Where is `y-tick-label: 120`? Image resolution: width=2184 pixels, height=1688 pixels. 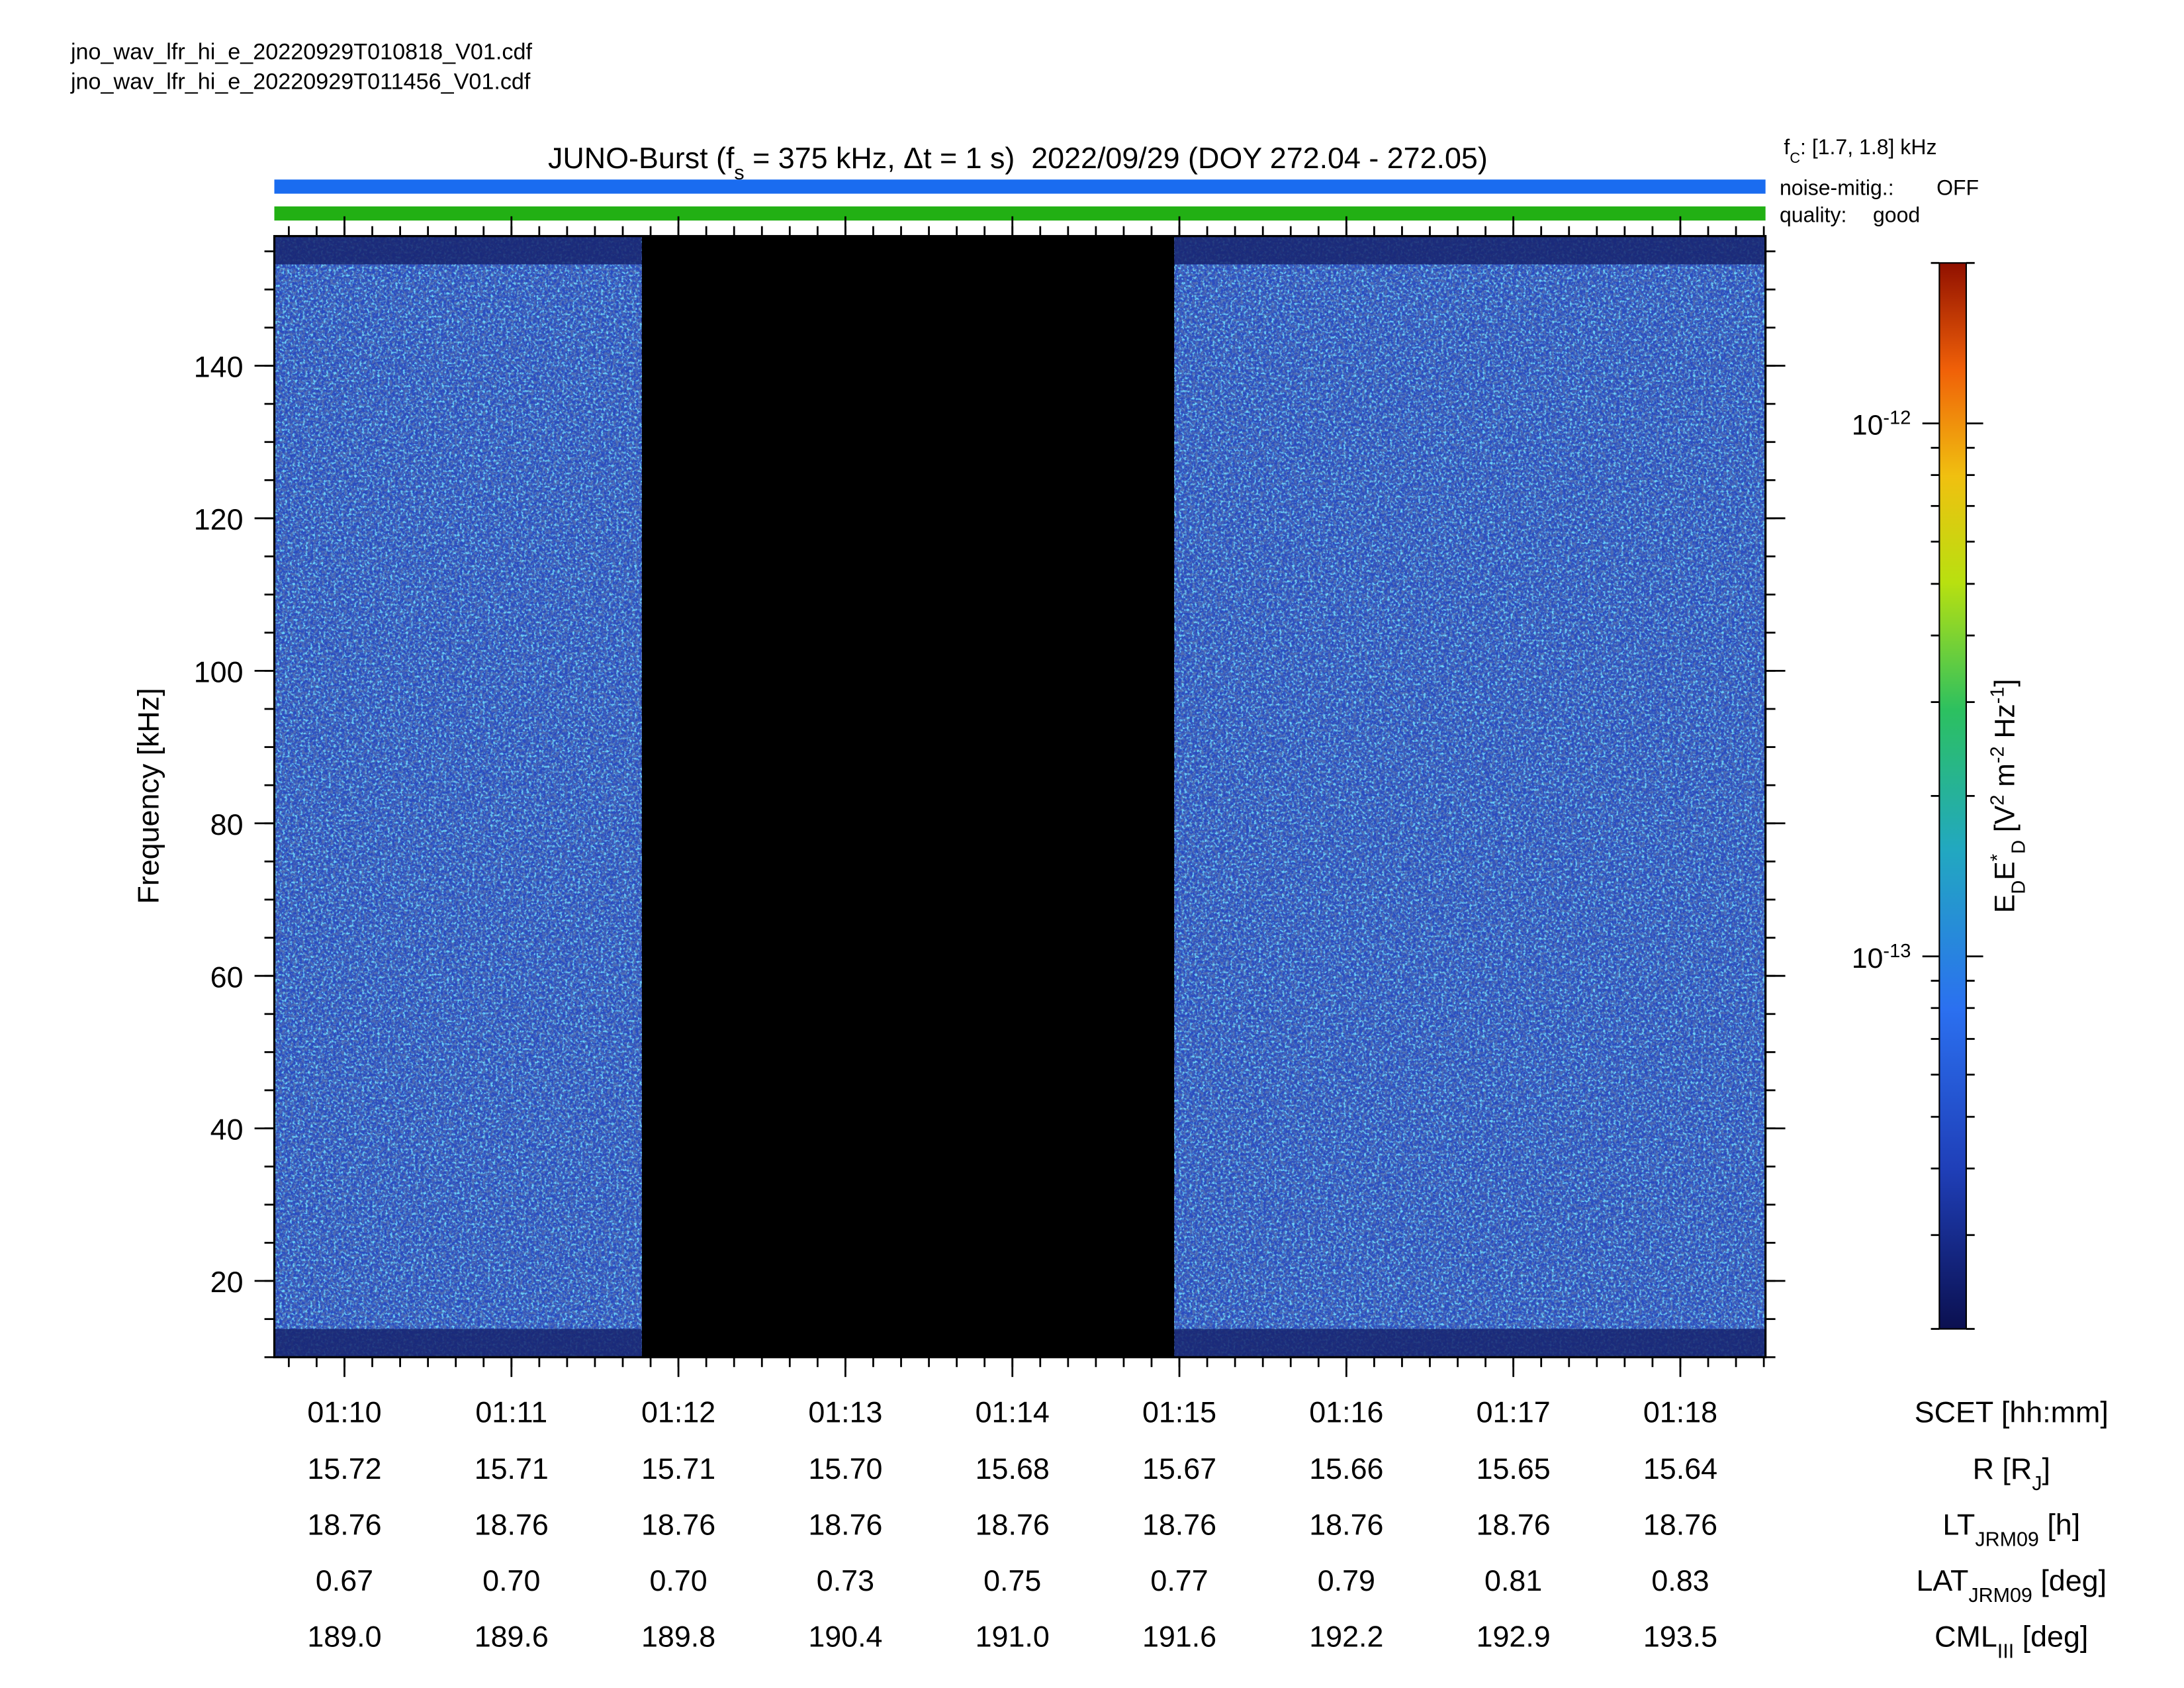 y-tick-label: 120 is located at coordinates (219, 519).